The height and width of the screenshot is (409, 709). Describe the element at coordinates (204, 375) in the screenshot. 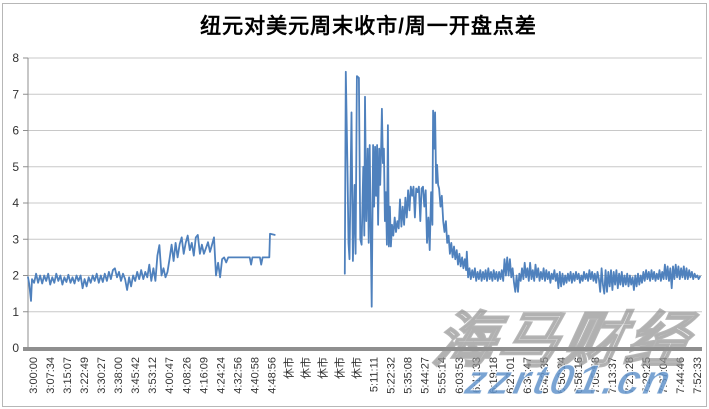

I see `x-tick-label: 4:16:09` at that location.